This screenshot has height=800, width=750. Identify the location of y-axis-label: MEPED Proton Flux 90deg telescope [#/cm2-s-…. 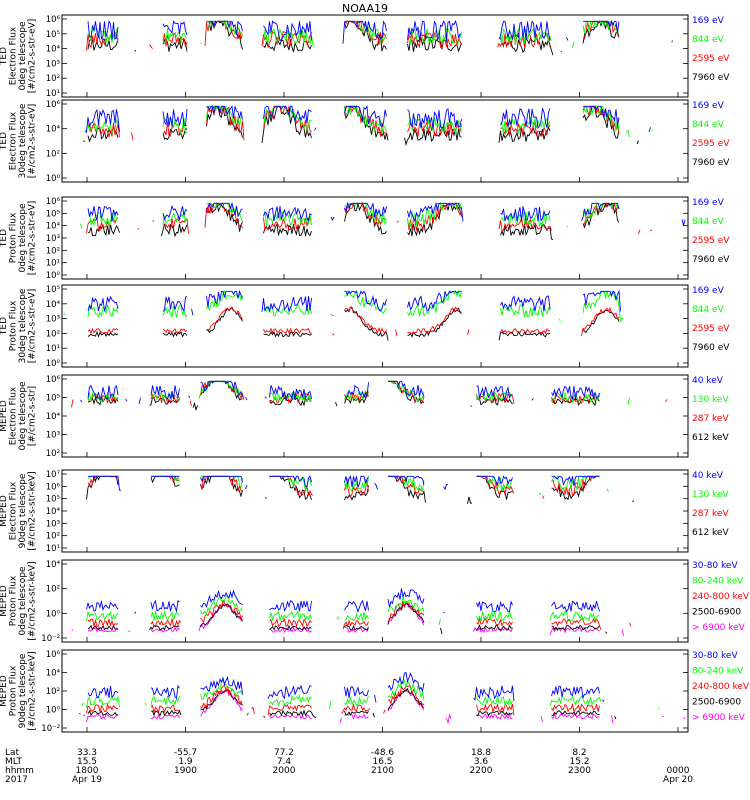
(18, 690).